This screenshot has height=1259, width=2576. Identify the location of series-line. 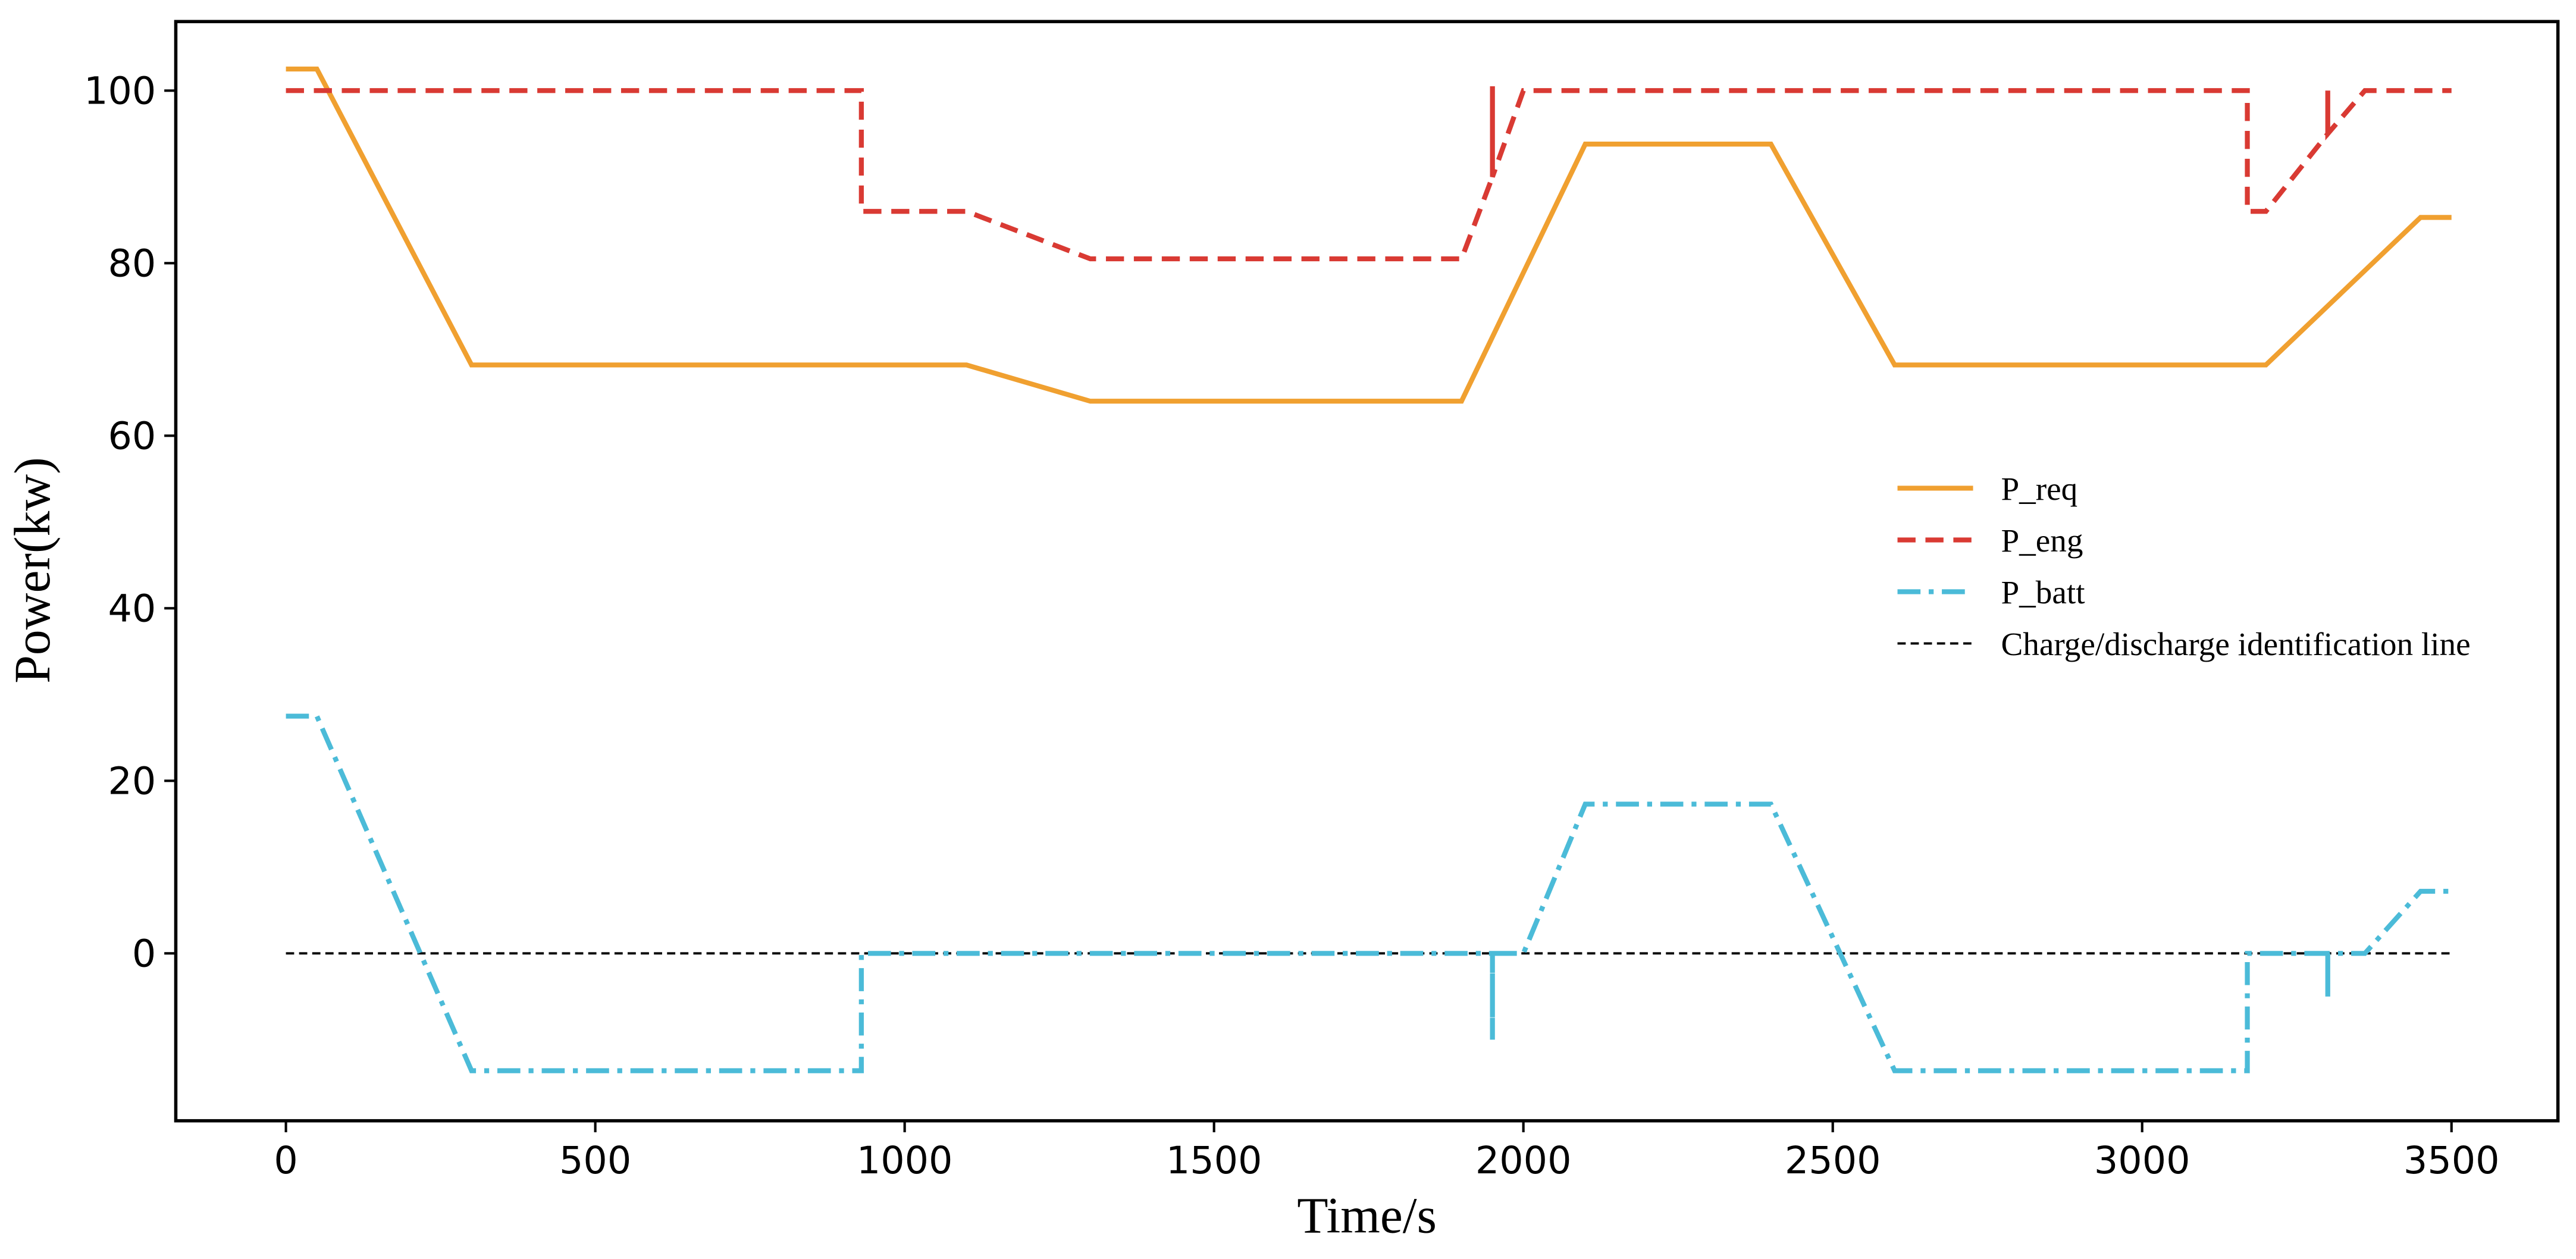
(1369, 174).